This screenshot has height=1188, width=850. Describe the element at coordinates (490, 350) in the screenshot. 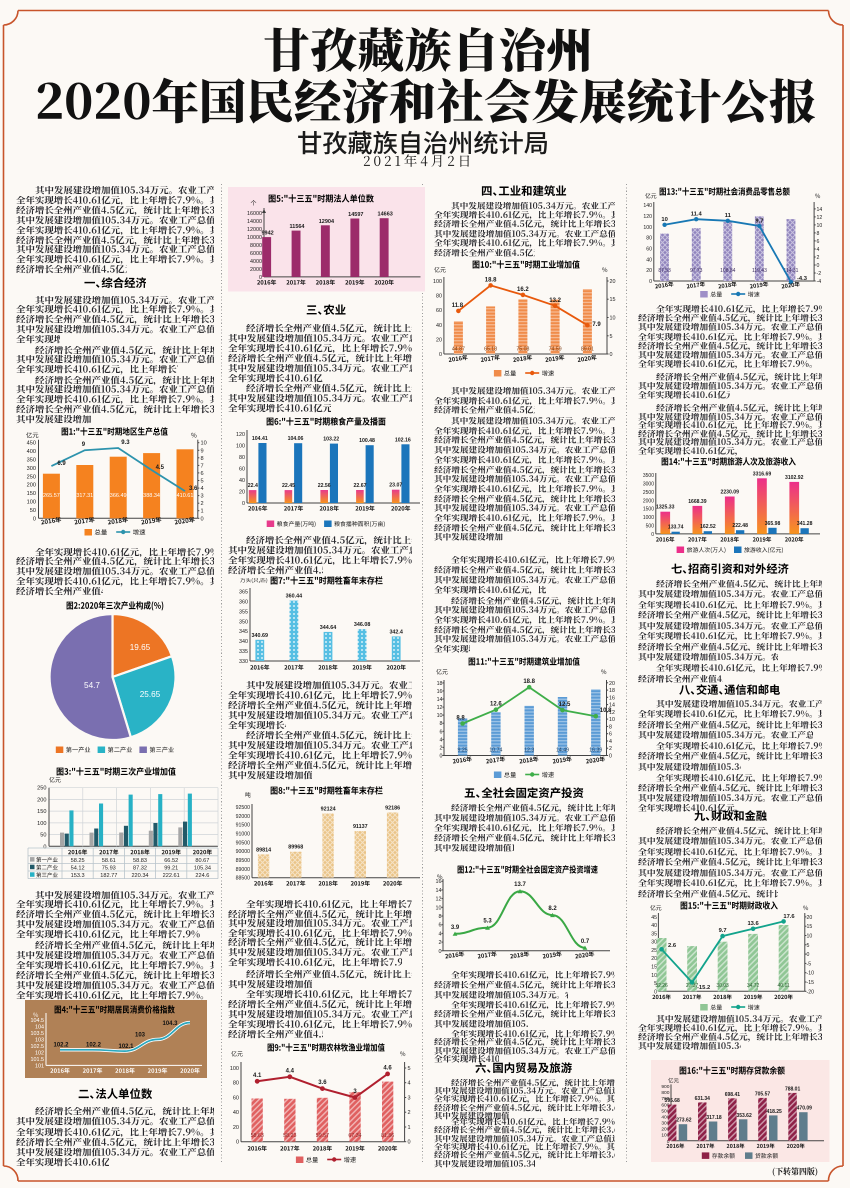

I see `svg-text: 65.18` at that location.